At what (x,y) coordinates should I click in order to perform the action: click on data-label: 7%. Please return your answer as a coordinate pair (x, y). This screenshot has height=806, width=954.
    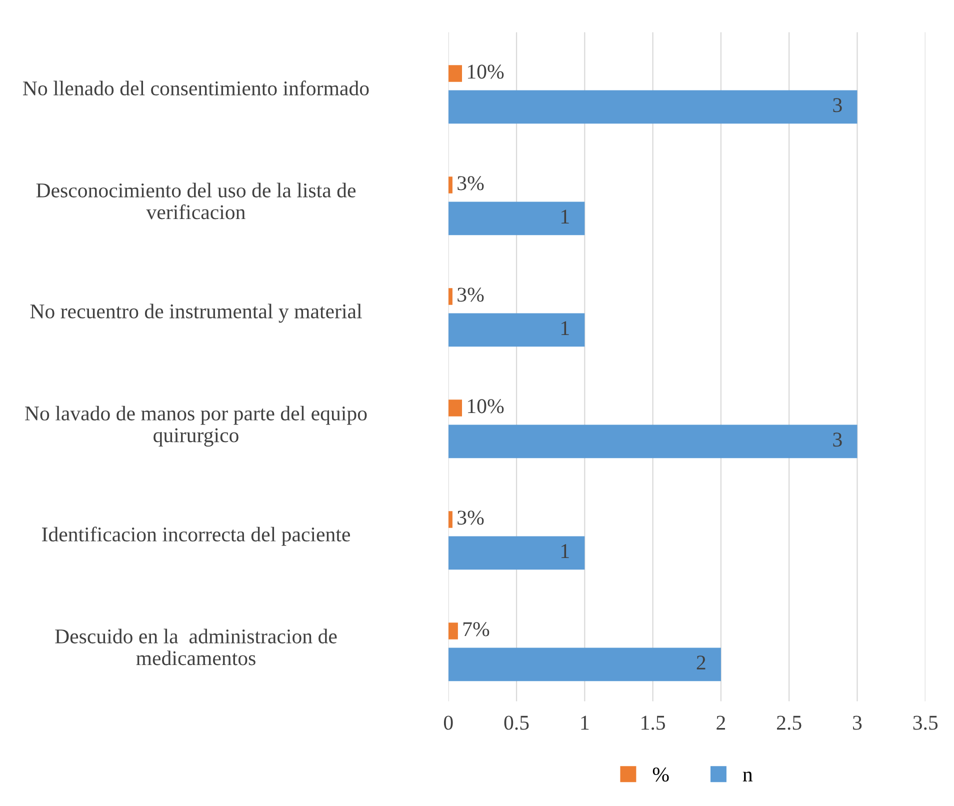
    Looking at the image, I should click on (476, 629).